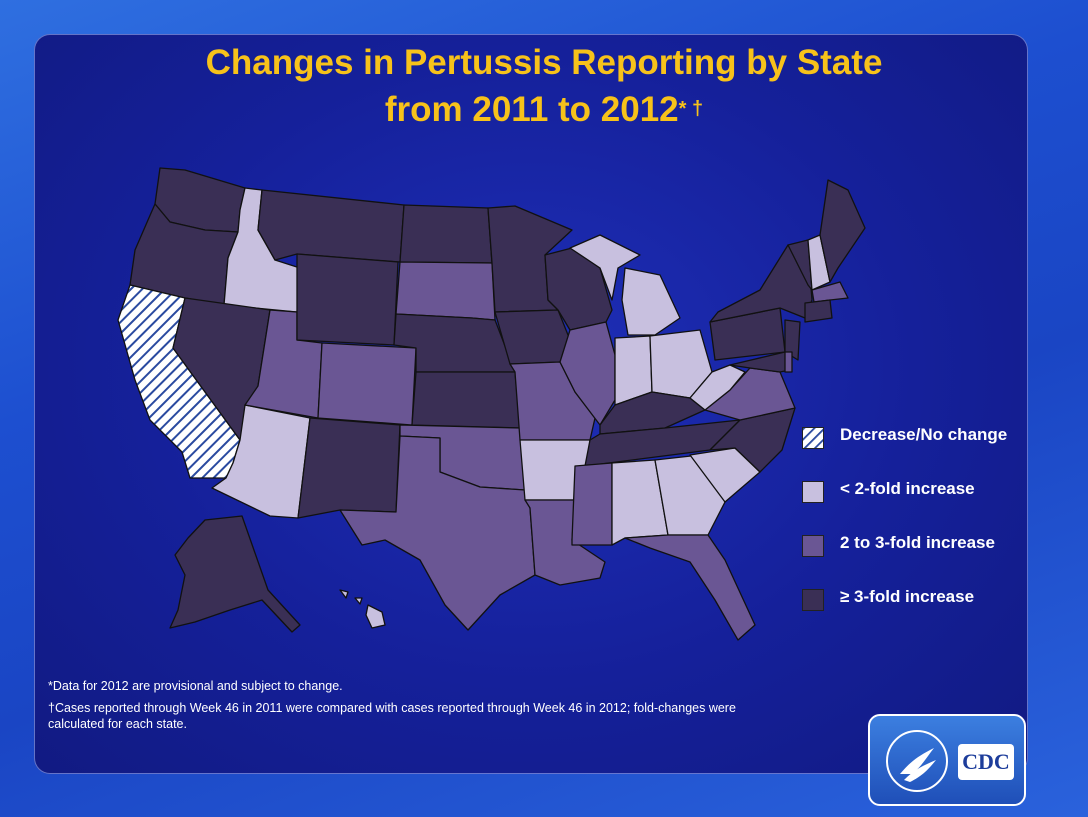 The width and height of the screenshot is (1088, 817). I want to click on title-line-2: from 2011 to 2012* †, so click(544, 109).